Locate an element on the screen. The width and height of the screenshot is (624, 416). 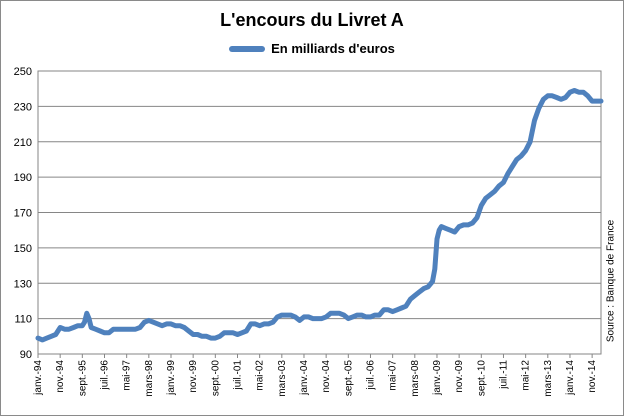
y-tick-label: 170 is located at coordinates (23, 214).